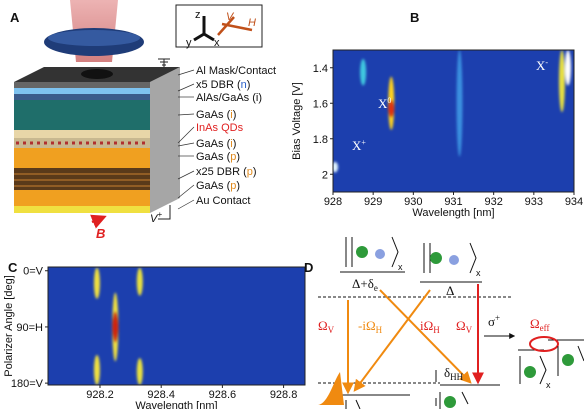  I want to click on lens-highlight, so click(94, 38).